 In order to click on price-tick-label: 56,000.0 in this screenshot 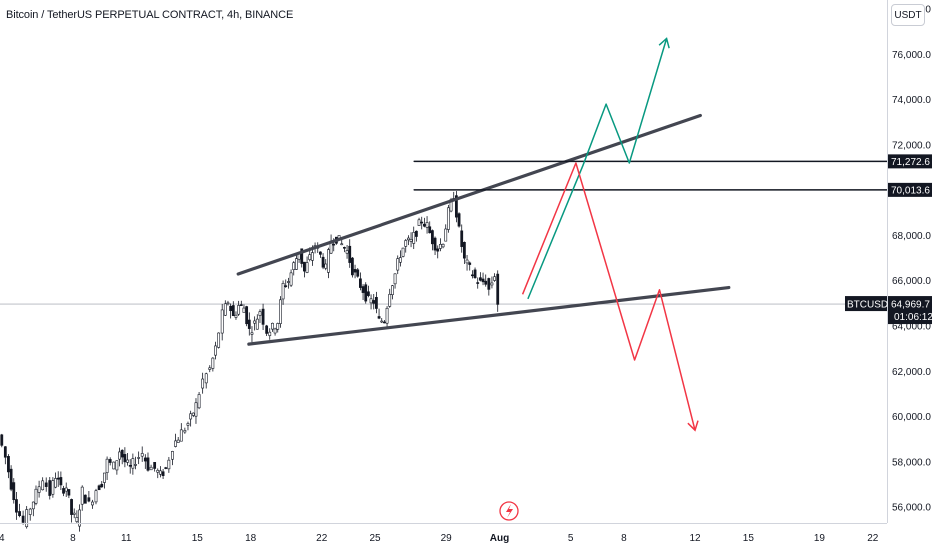, I will do `click(911, 508)`.